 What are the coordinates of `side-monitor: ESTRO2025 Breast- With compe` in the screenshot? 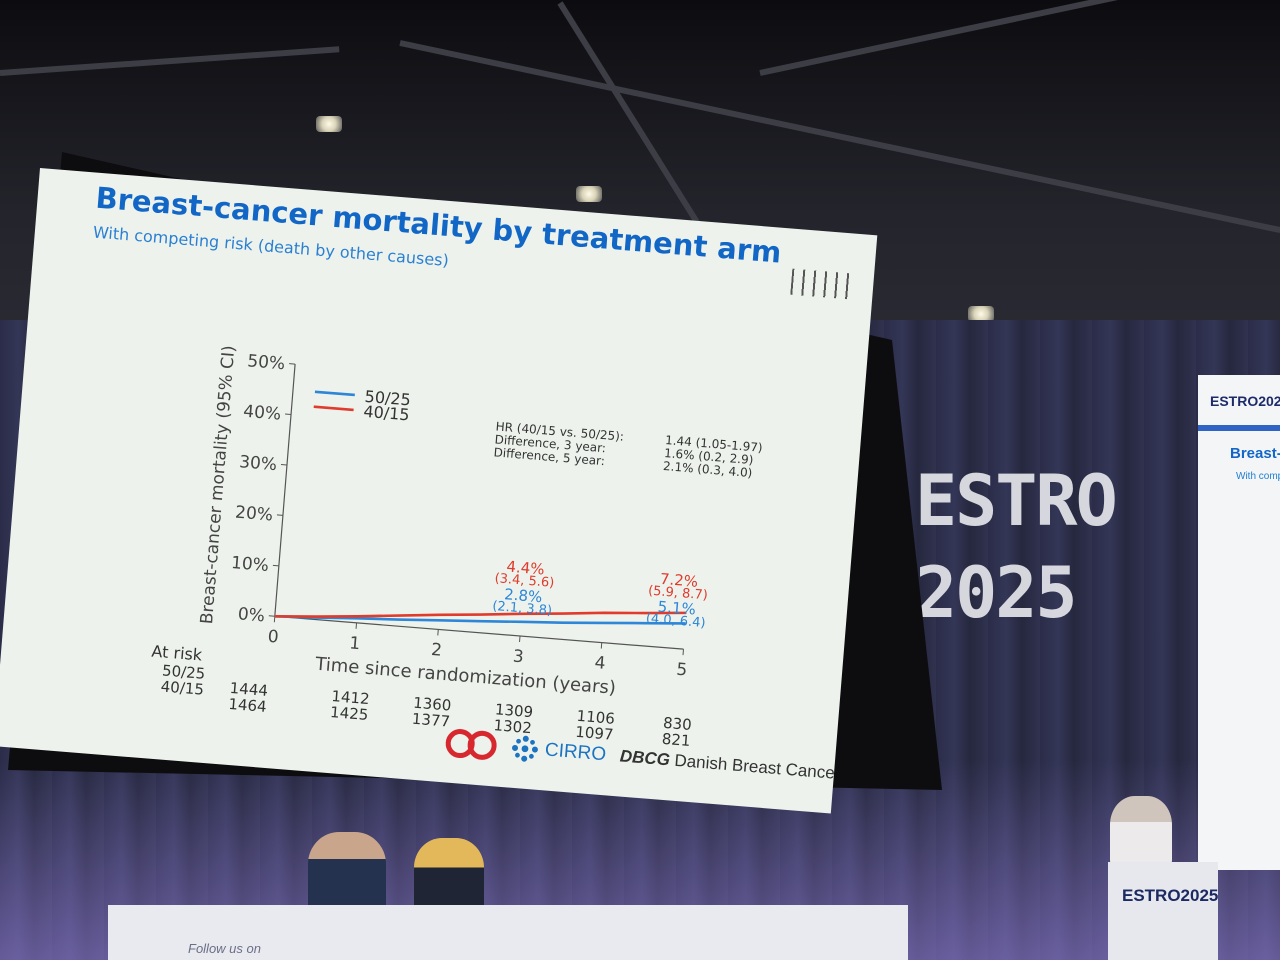 It's located at (1239, 622).